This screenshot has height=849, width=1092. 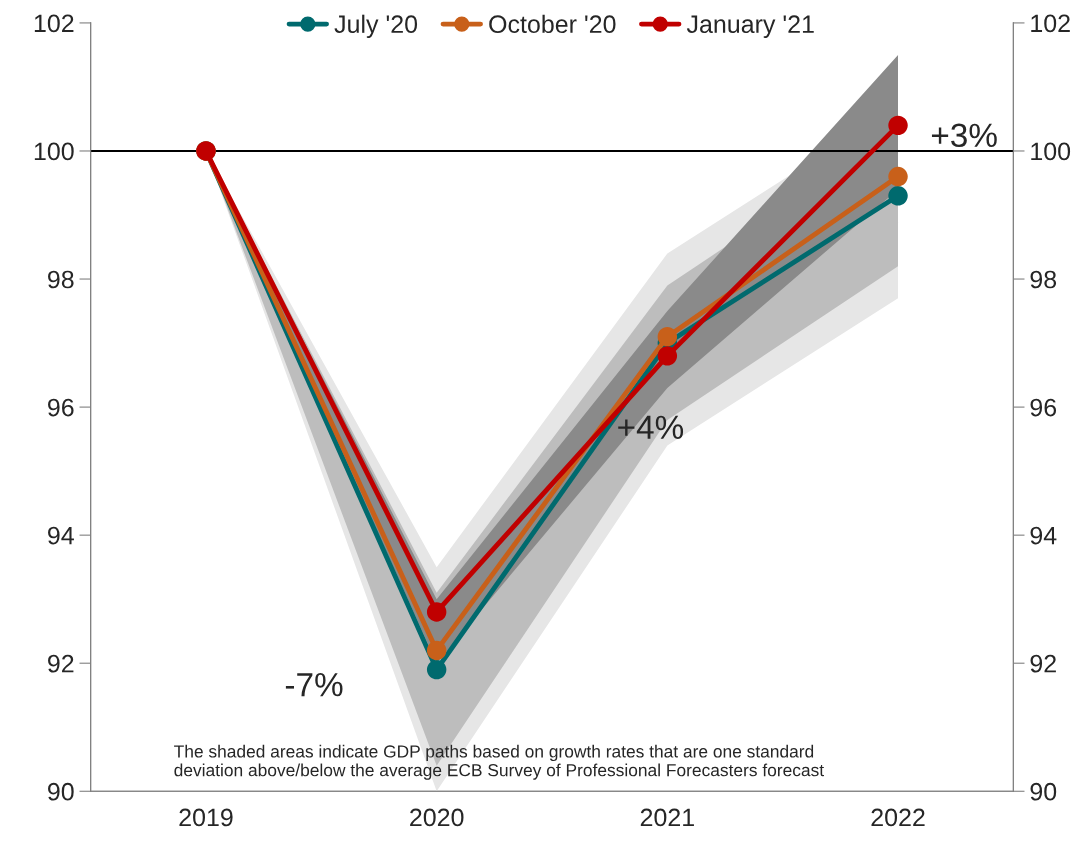 I want to click on y2-tick-label: 100, so click(x=1051, y=151).